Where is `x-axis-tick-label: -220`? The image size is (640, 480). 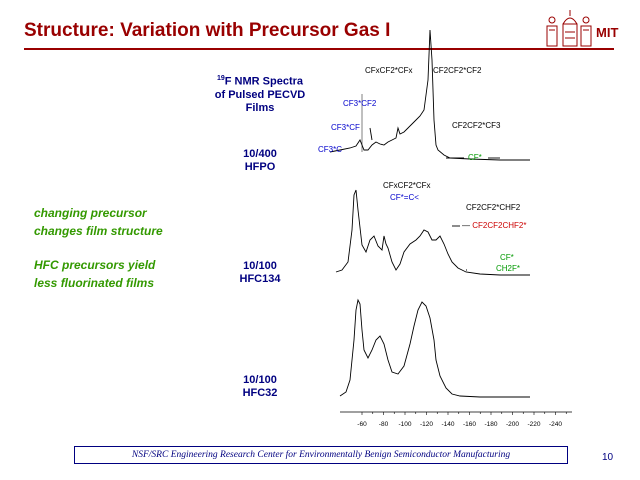 x-axis-tick-label: -220 is located at coordinates (533, 424).